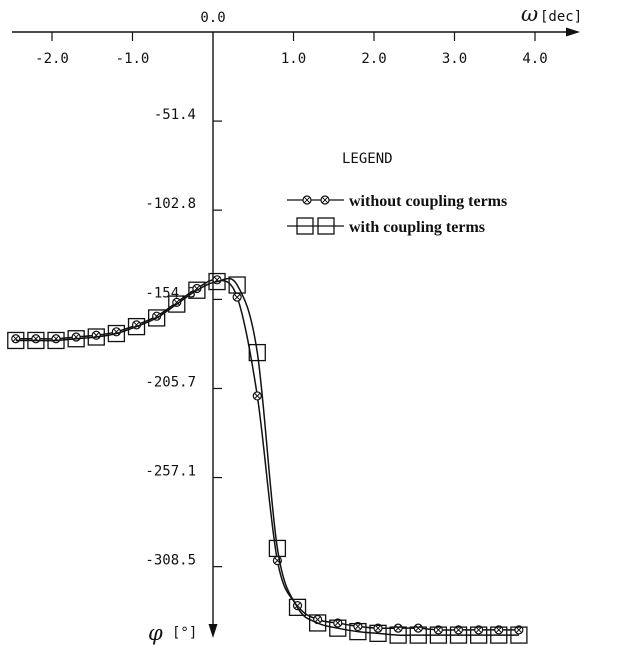 The height and width of the screenshot is (645, 618). What do you see at coordinates (373, 59) in the screenshot?
I see `x-tick-label: 2.0` at bounding box center [373, 59].